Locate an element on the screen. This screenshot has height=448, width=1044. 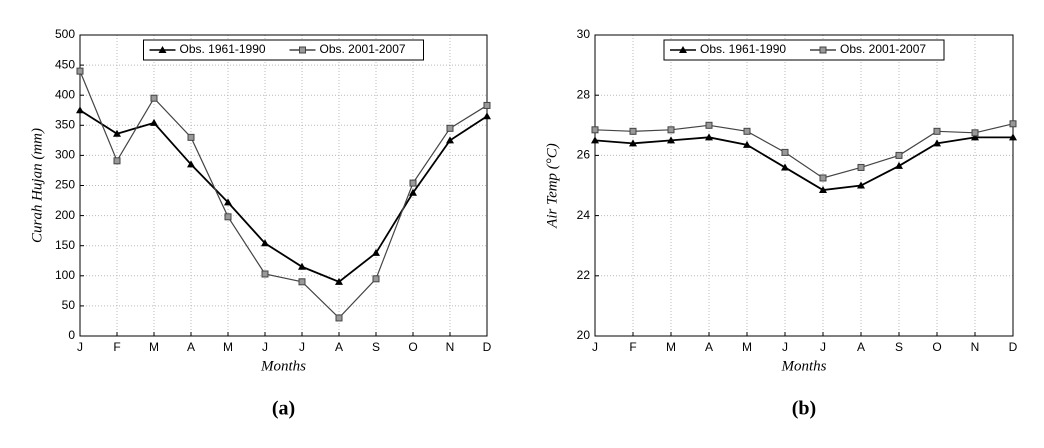
y-tick-label: 300 is located at coordinates (65, 155).